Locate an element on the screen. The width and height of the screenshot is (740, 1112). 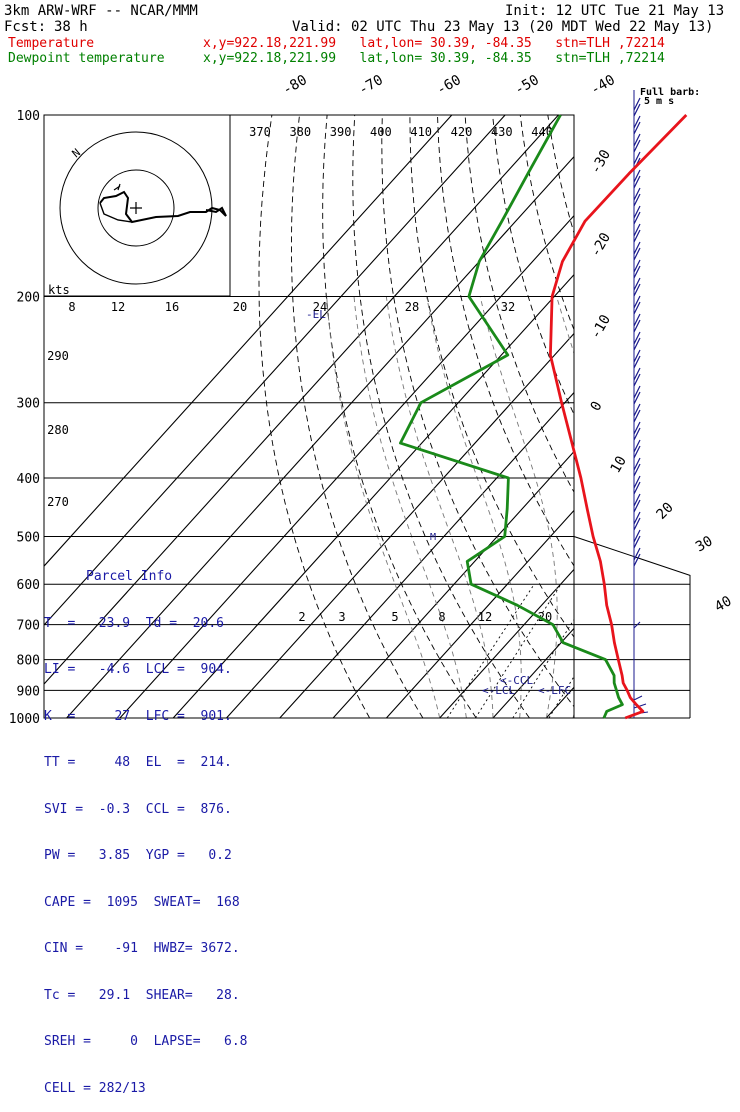
isotherm-label: -50 is located at coordinates (527, 85).